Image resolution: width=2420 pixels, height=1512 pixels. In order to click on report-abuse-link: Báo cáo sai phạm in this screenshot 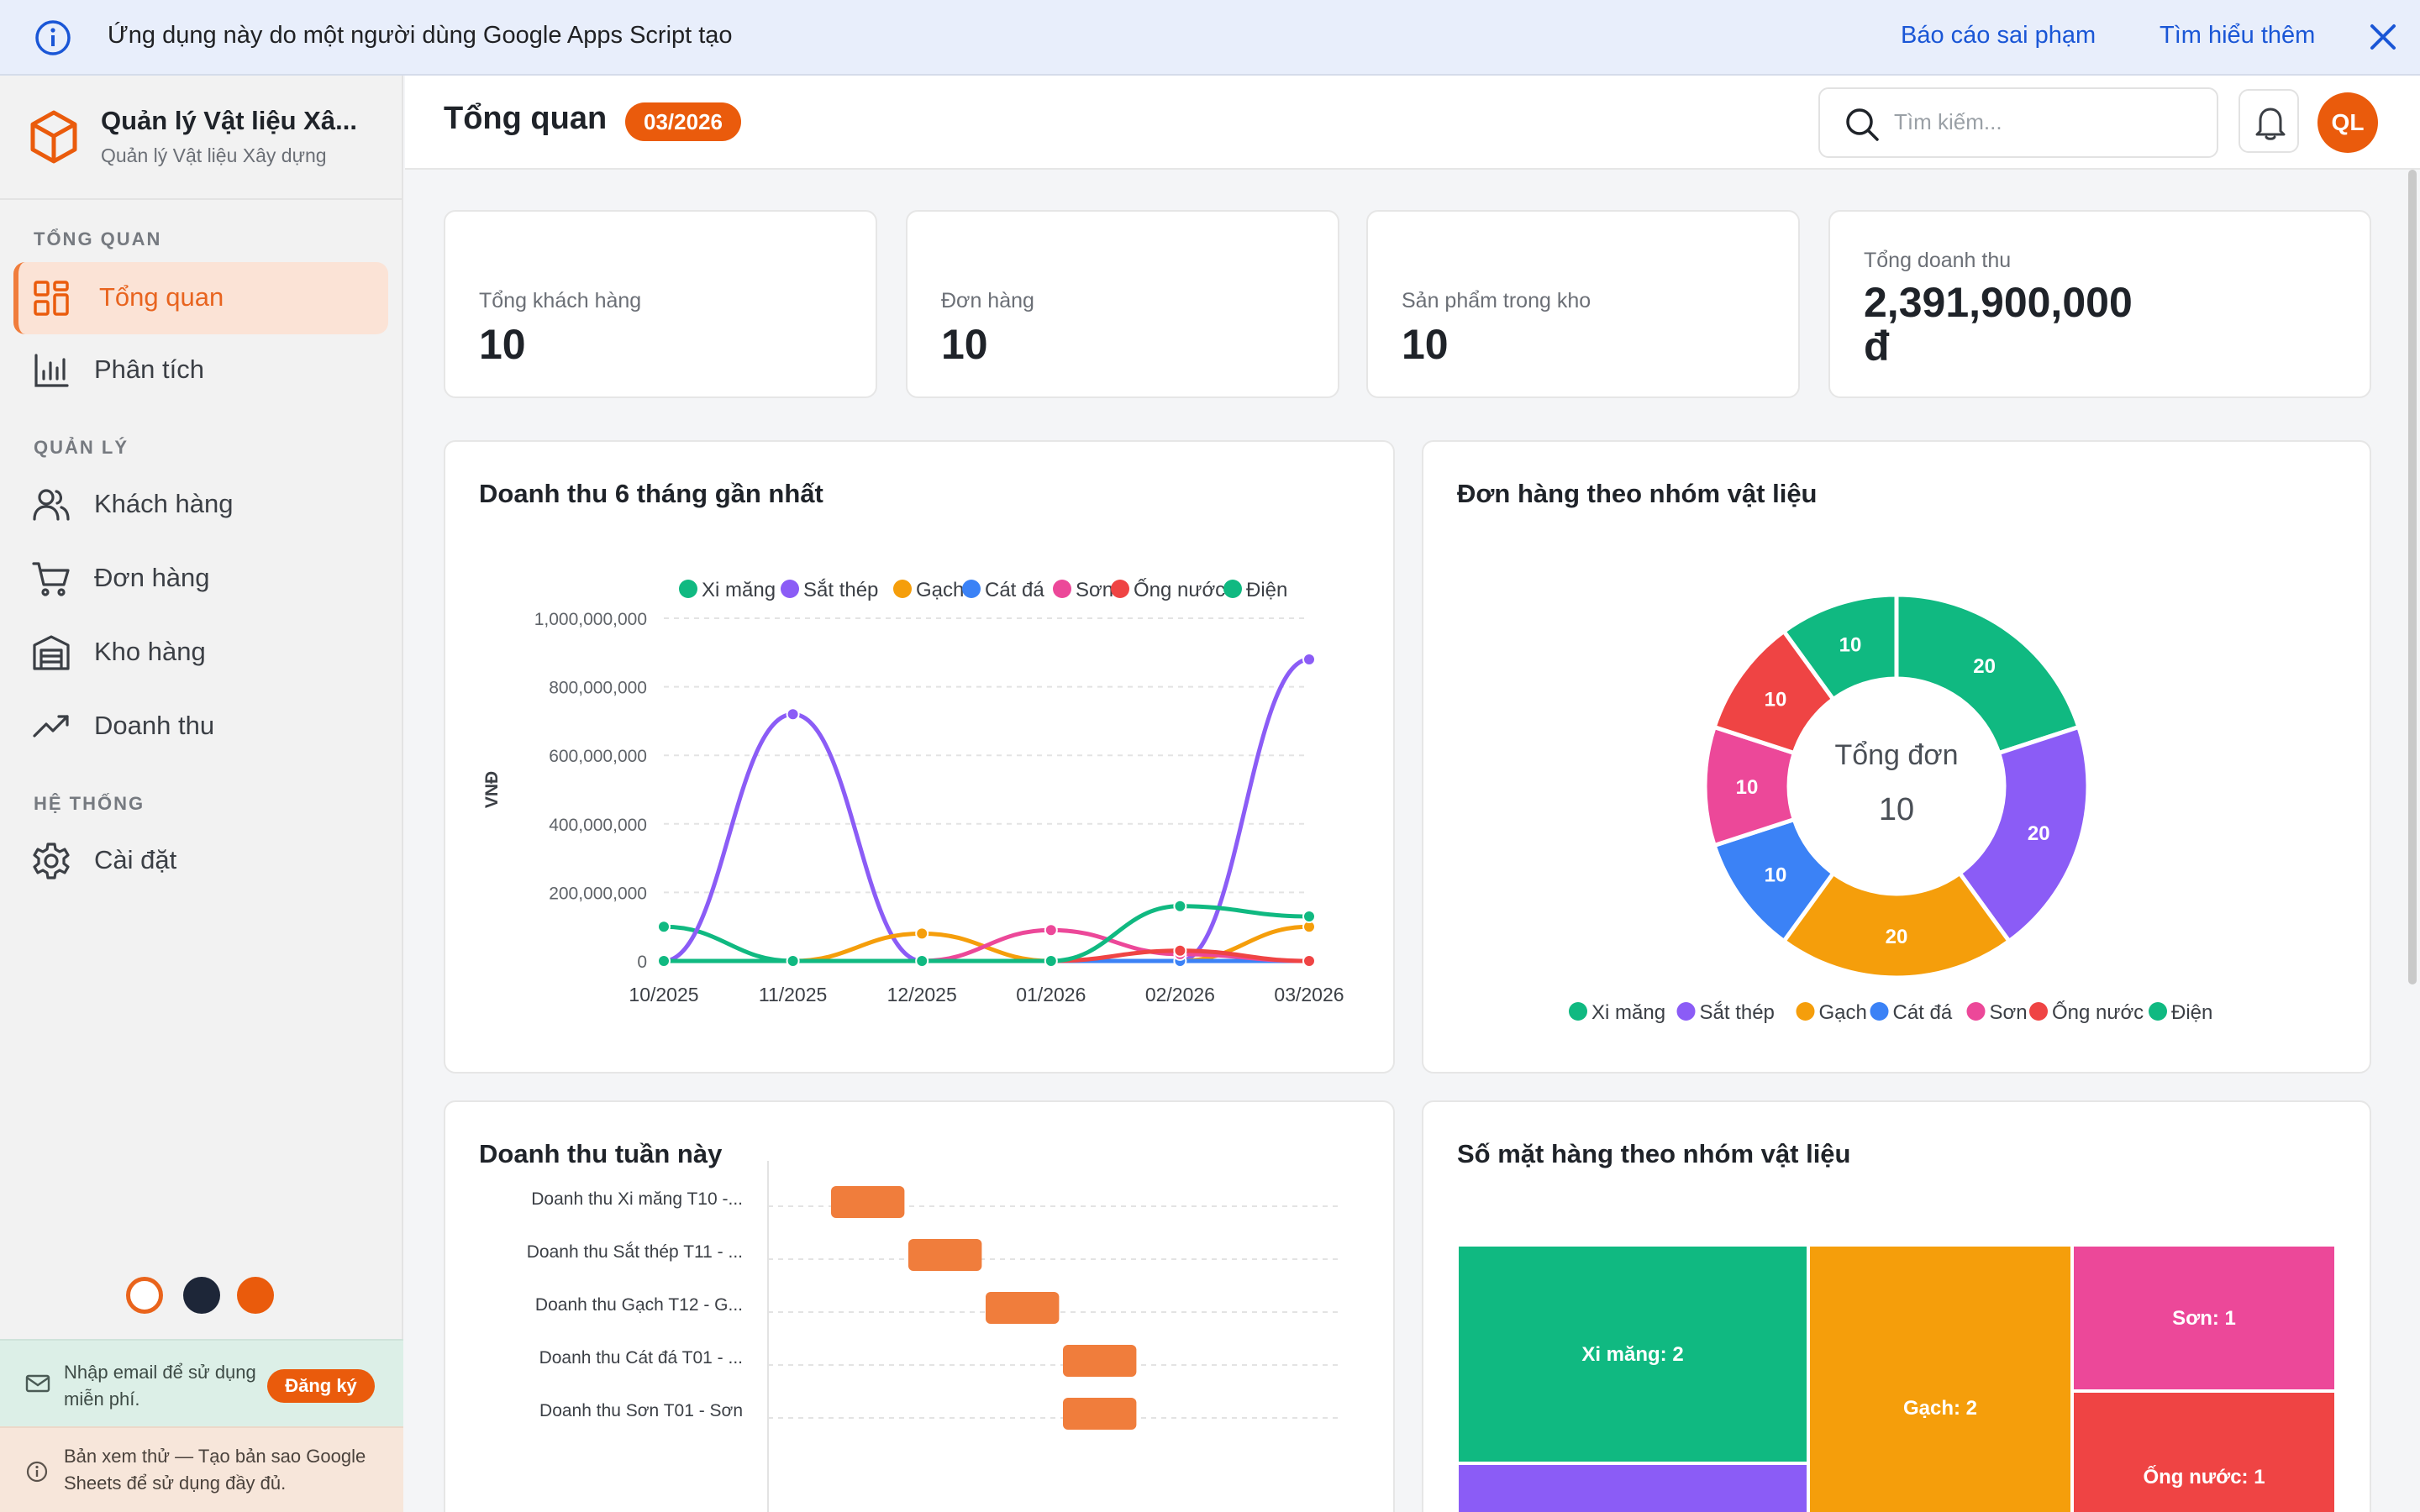, I will do `click(1998, 35)`.